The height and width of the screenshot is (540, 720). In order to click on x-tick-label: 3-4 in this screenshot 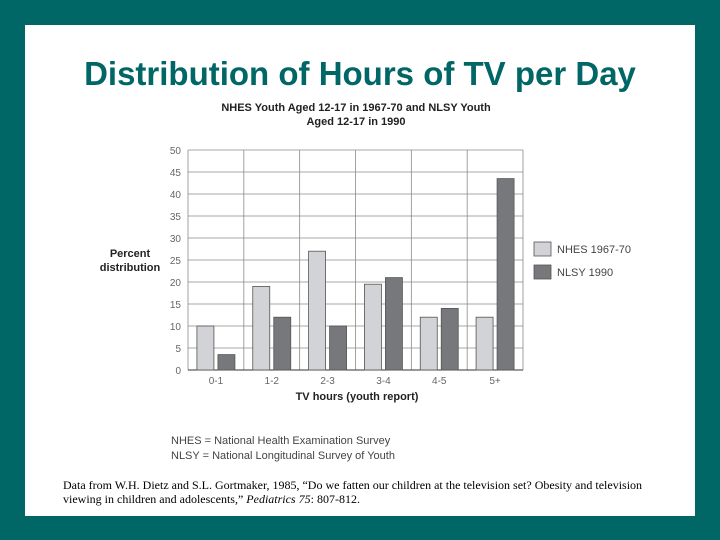, I will do `click(383, 381)`.